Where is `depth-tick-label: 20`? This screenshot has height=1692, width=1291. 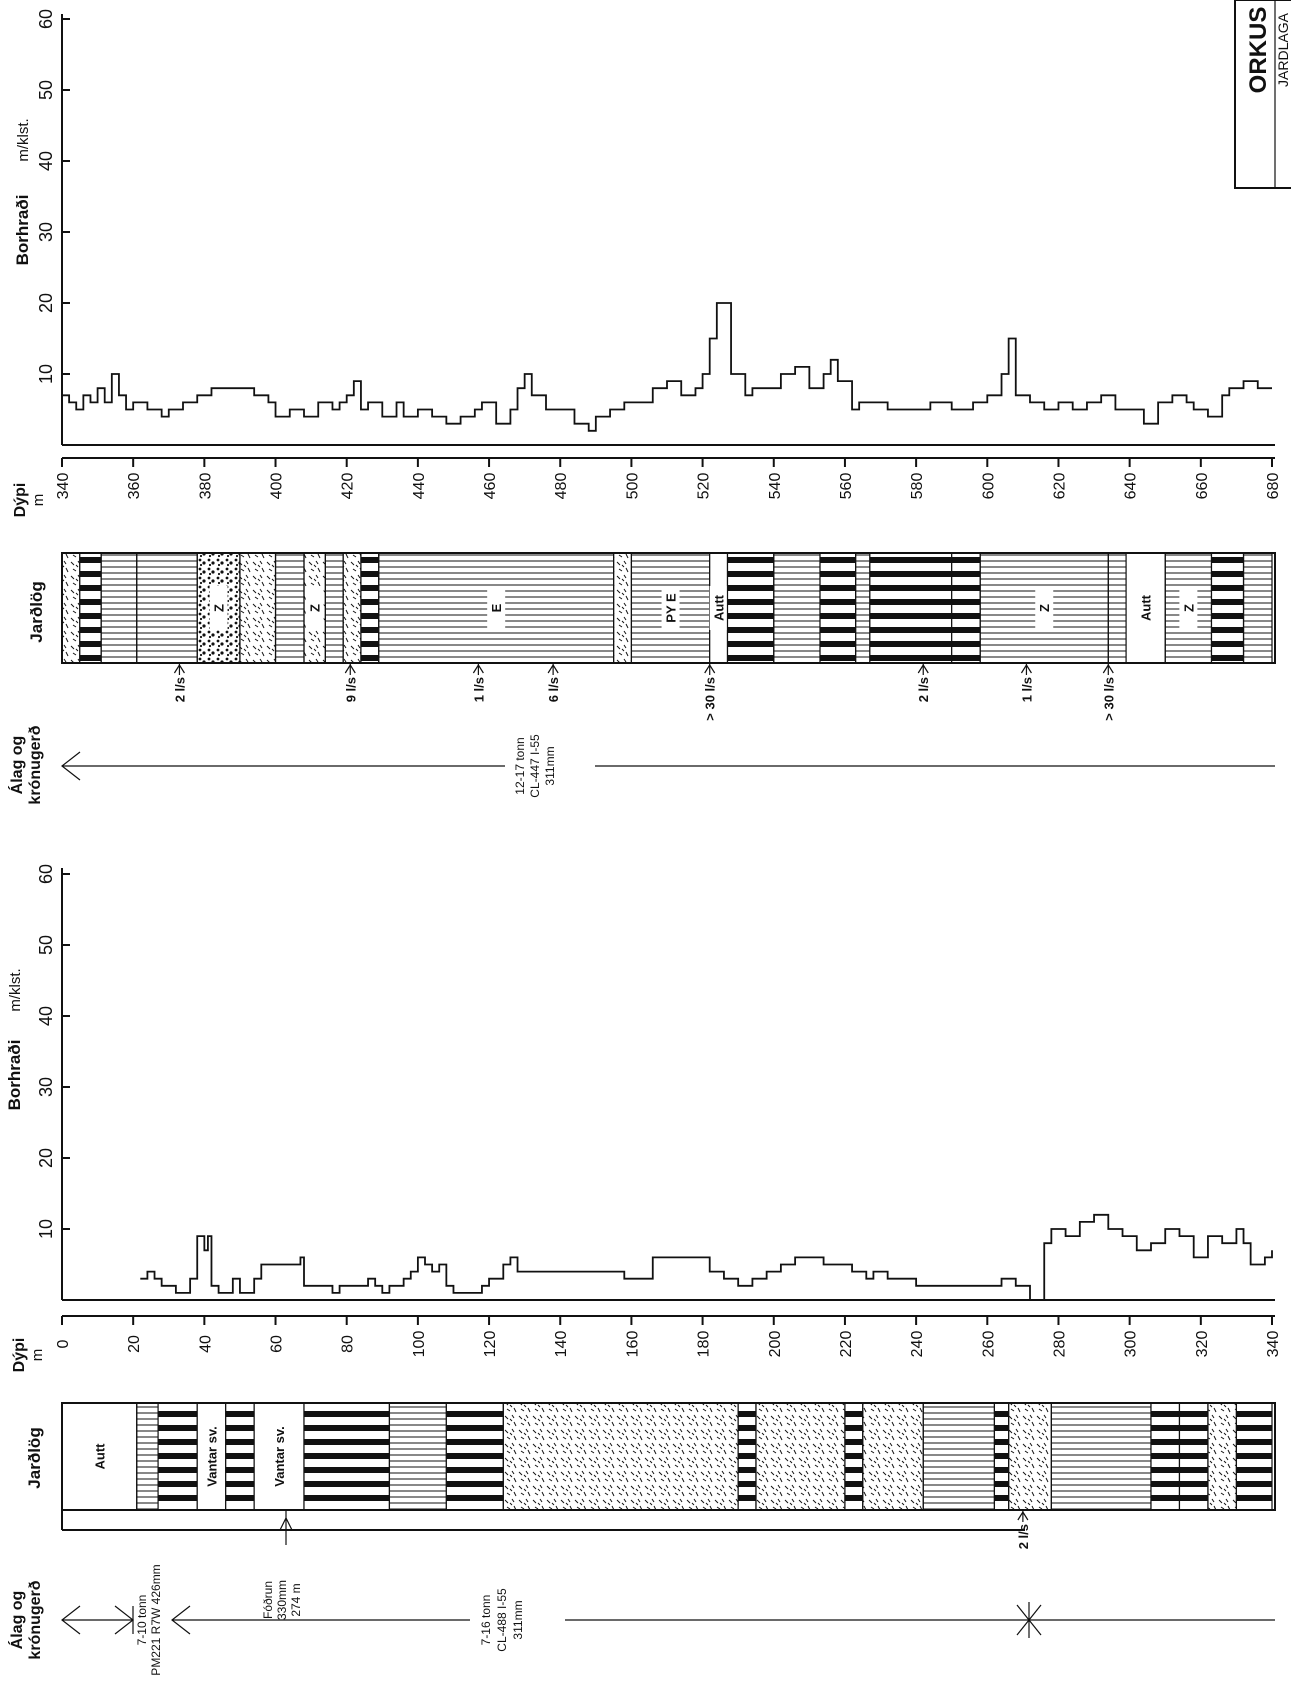
depth-tick-label: 20 is located at coordinates (134, 1344).